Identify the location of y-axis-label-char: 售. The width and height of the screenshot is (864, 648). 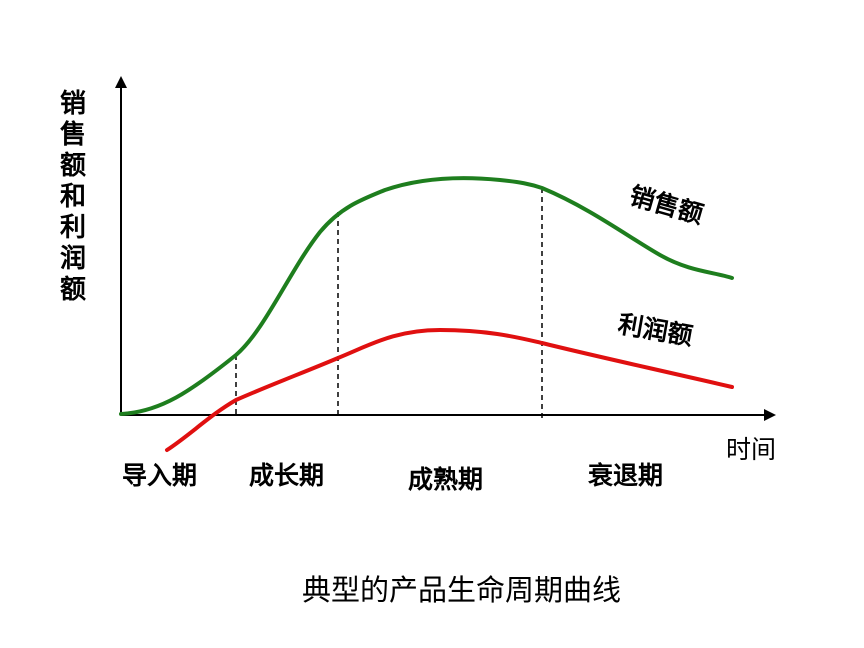
(73, 134).